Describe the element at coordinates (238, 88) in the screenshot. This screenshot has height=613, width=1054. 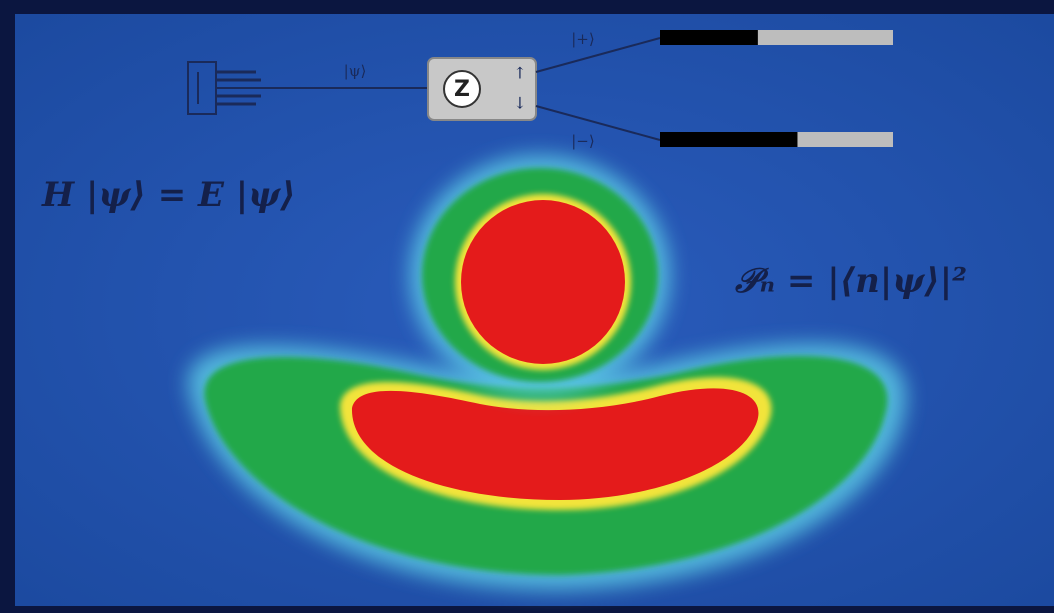
I see `collimator` at that location.